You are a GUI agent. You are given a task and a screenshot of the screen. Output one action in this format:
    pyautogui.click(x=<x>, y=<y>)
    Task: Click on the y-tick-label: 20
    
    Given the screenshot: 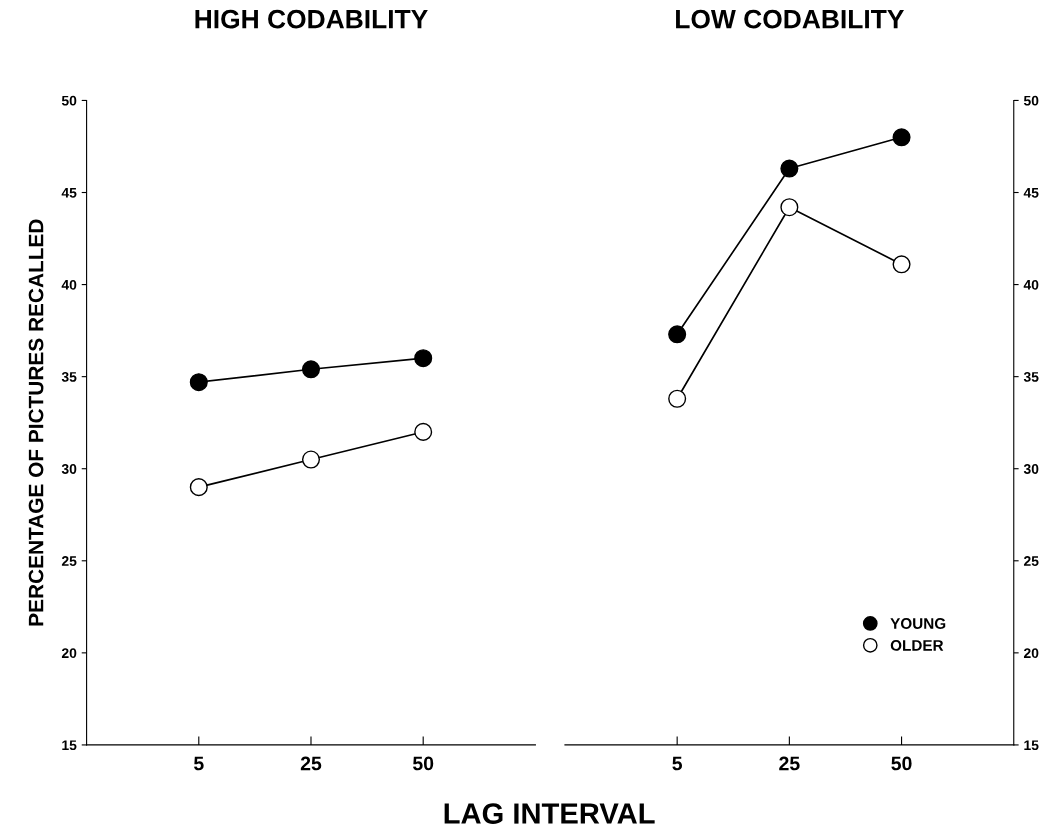 What is the action you would take?
    pyautogui.click(x=69, y=653)
    